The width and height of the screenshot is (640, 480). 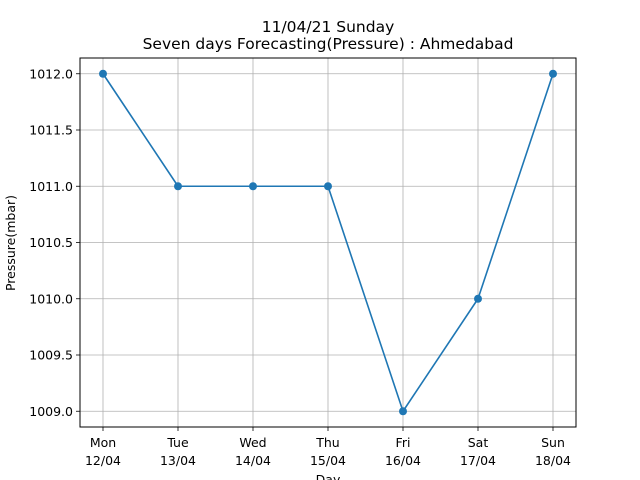 I want to click on x-tick-label-date: 13/04, so click(x=178, y=460).